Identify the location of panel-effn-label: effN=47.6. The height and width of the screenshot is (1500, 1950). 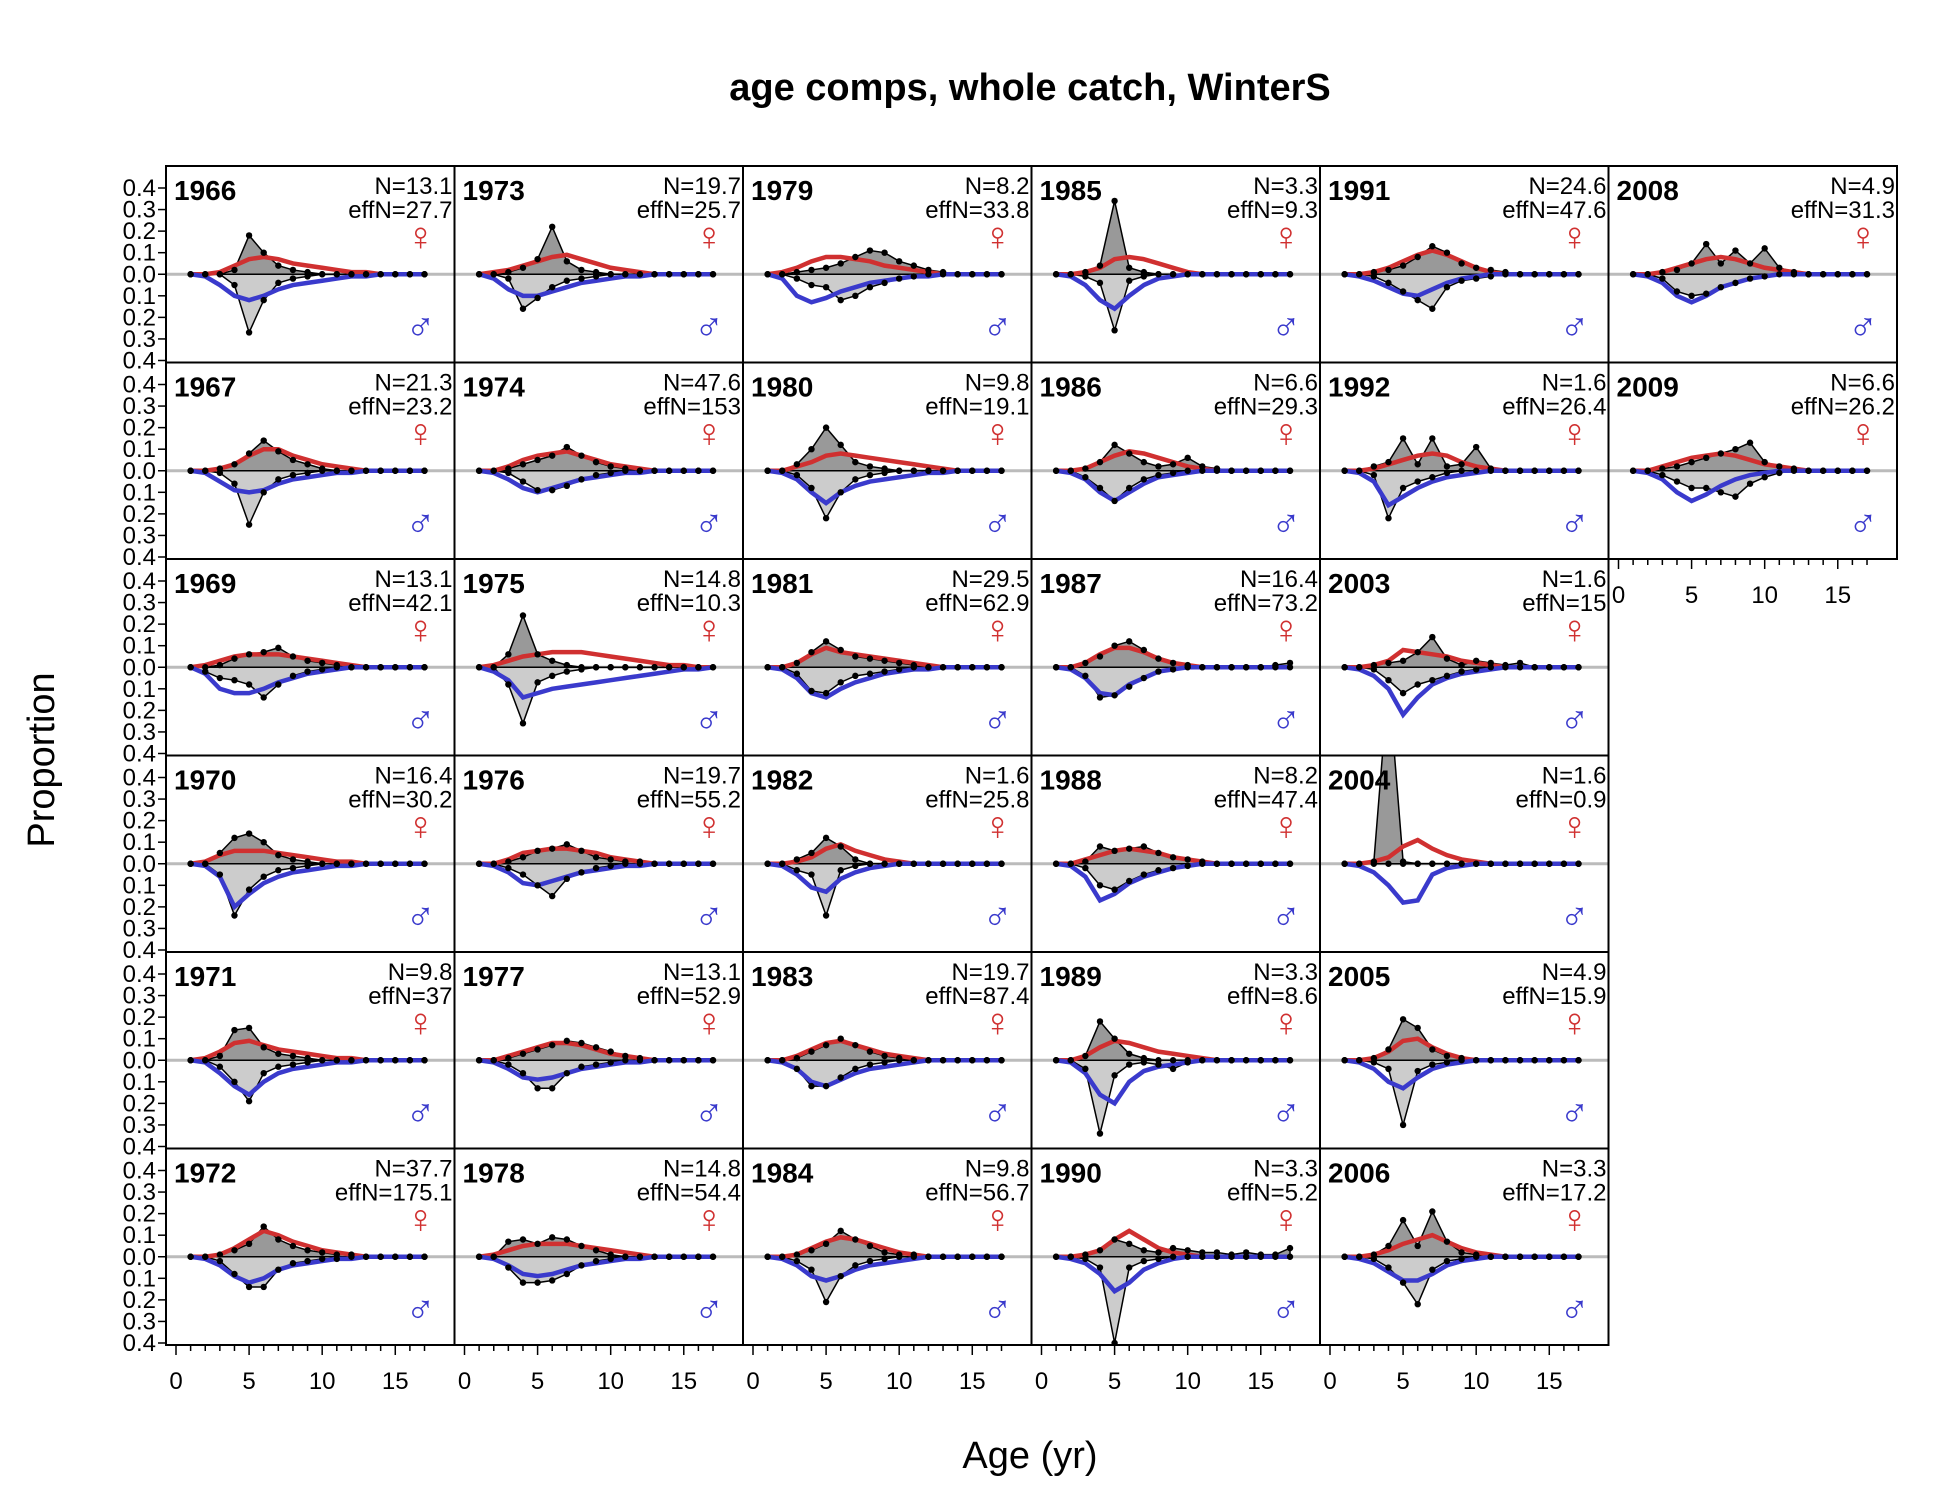
(1554, 210).